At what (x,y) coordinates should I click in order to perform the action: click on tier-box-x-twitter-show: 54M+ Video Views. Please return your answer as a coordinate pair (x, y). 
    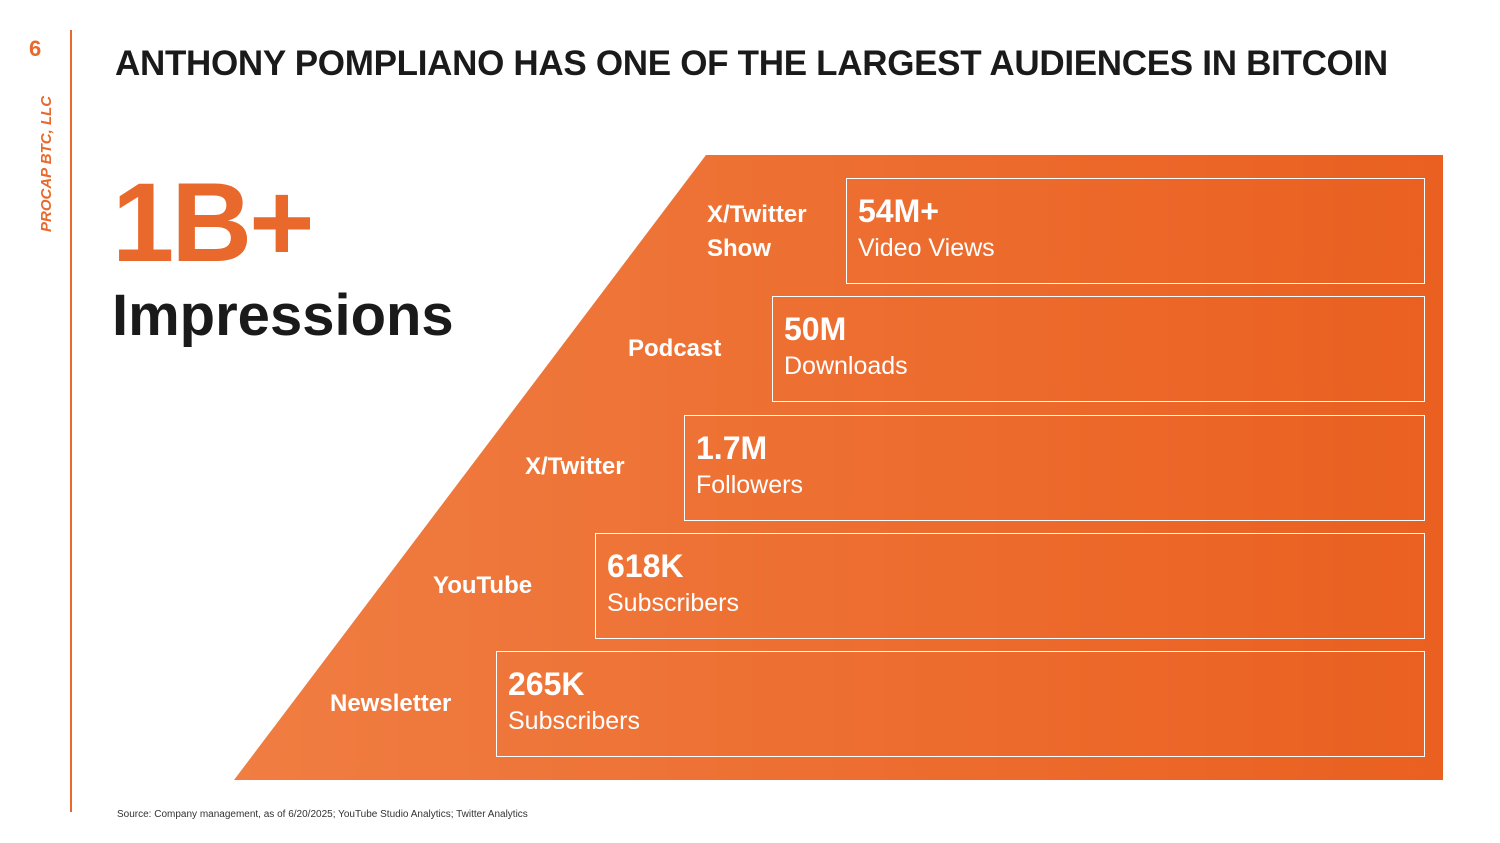
    Looking at the image, I should click on (1135, 231).